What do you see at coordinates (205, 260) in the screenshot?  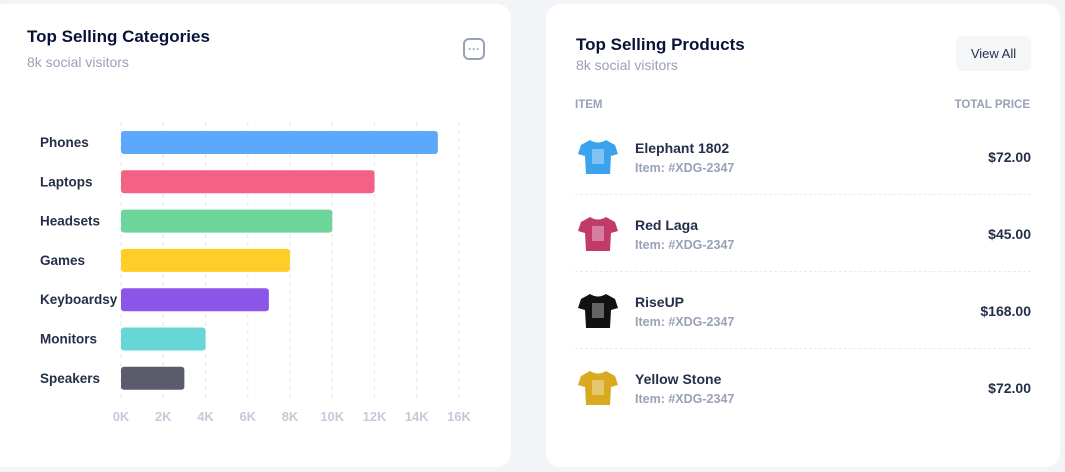 I see `bar-games` at bounding box center [205, 260].